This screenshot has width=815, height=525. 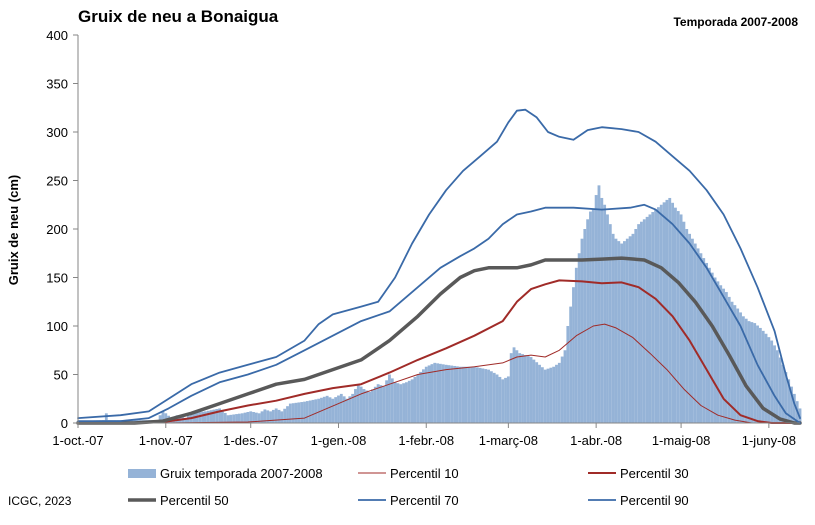 I want to click on legend-item: Percentil 50, so click(x=178, y=500).